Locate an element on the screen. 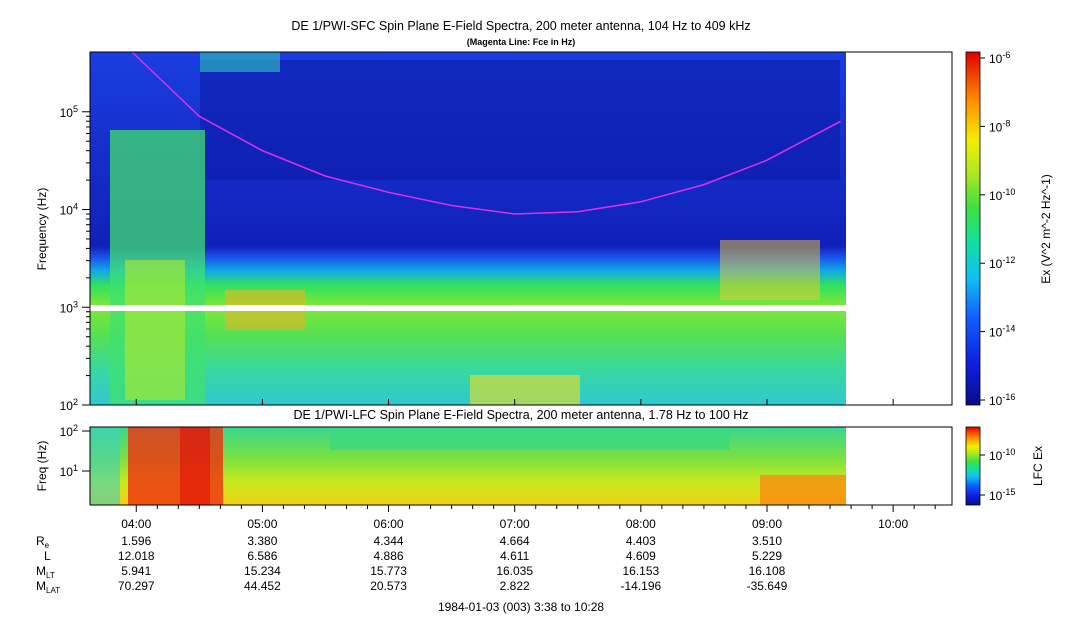  lfc-plot-frame is located at coordinates (521, 466).